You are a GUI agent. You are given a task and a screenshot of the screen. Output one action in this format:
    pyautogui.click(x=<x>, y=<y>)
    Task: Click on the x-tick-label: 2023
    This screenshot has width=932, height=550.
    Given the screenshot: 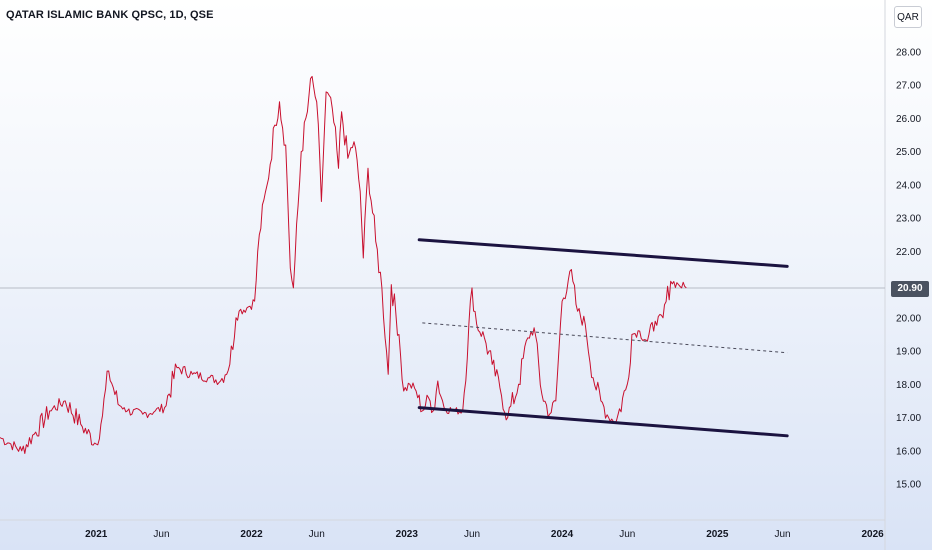 What is the action you would take?
    pyautogui.click(x=407, y=534)
    